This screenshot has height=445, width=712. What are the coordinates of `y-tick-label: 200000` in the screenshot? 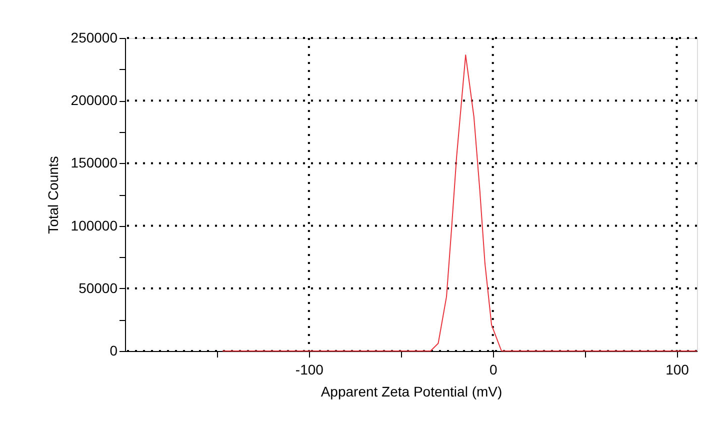 It's located at (94, 100).